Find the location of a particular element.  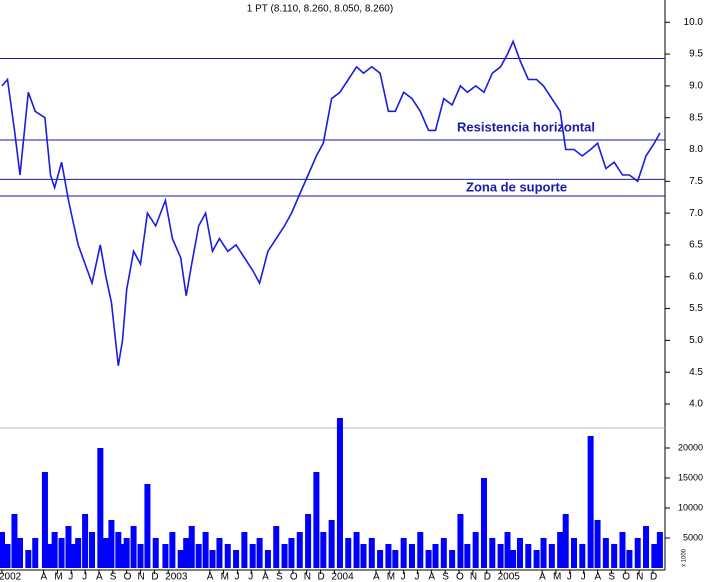

y-tick-label: 5.5 is located at coordinates (696, 308).